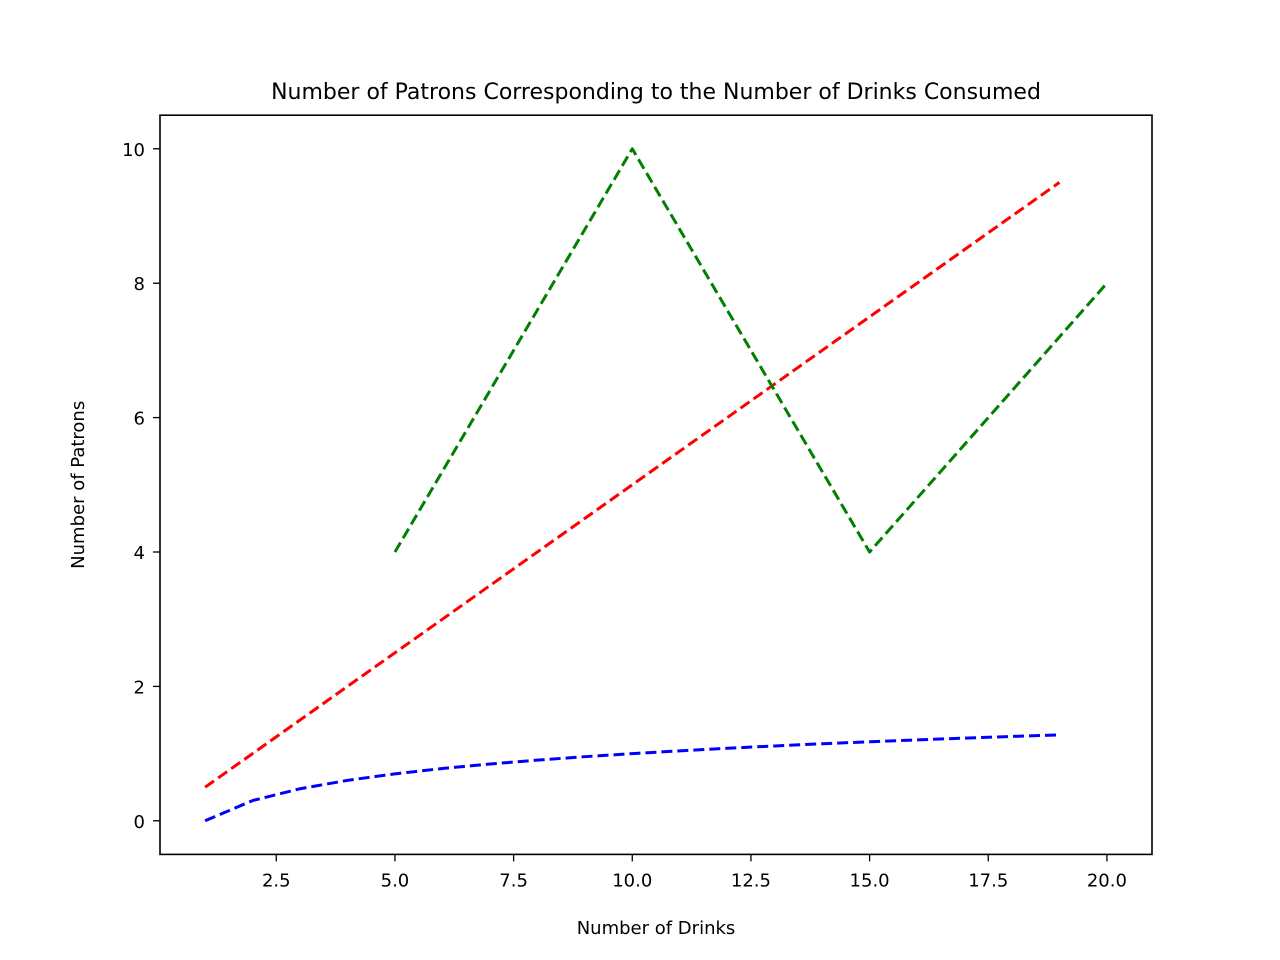  What do you see at coordinates (139, 419) in the screenshot?
I see `y-tick-label: 6` at bounding box center [139, 419].